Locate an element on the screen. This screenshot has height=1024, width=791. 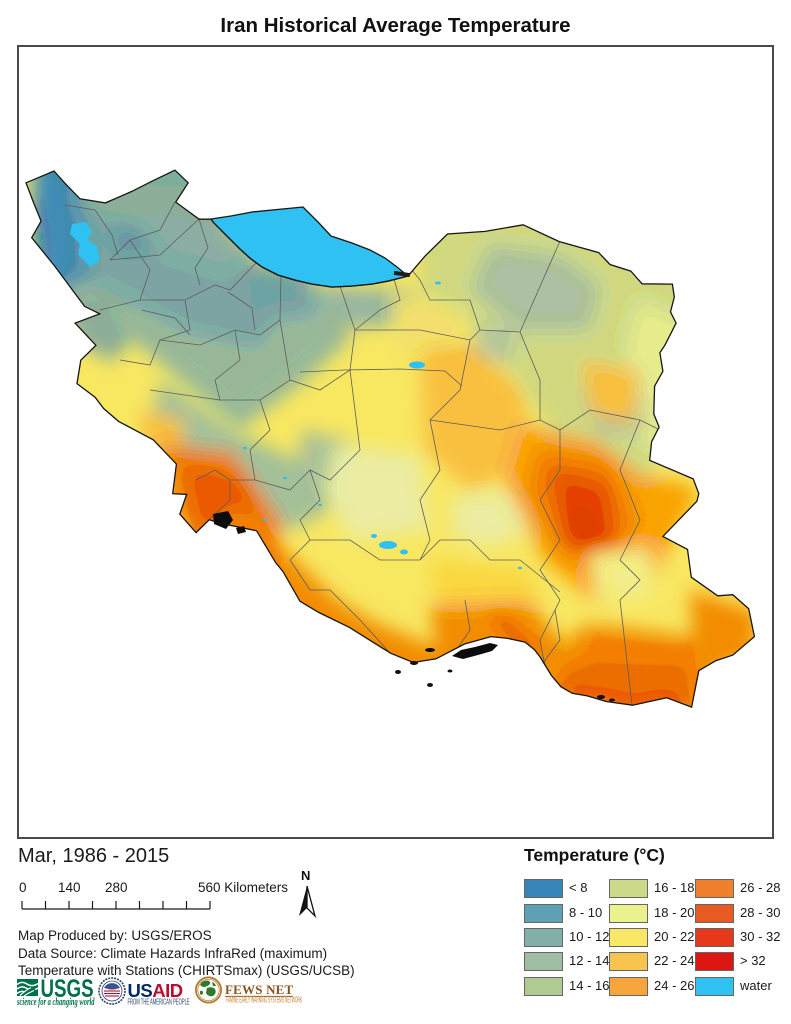
svg-text: FROM THE AMERICAN PEOPLE is located at coordinates (159, 1002).